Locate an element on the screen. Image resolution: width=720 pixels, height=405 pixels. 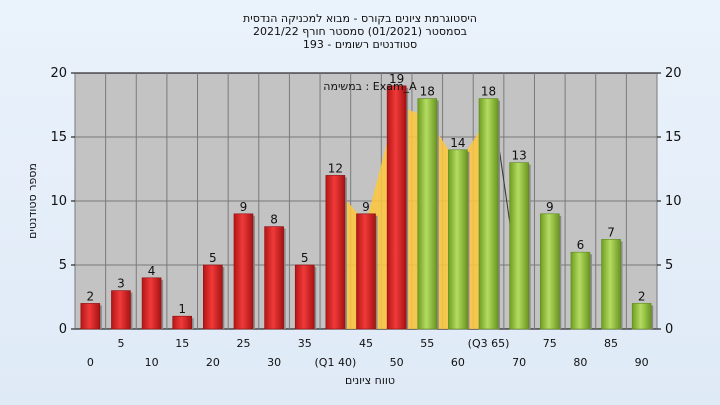
data-label-8: 12 is located at coordinates (335, 168).